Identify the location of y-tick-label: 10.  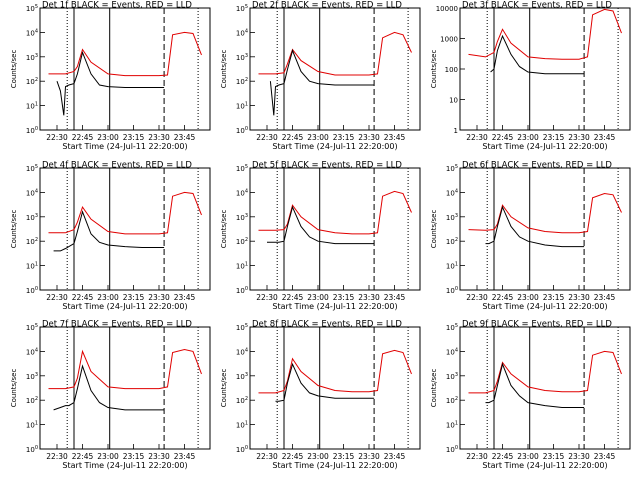
(453, 101).